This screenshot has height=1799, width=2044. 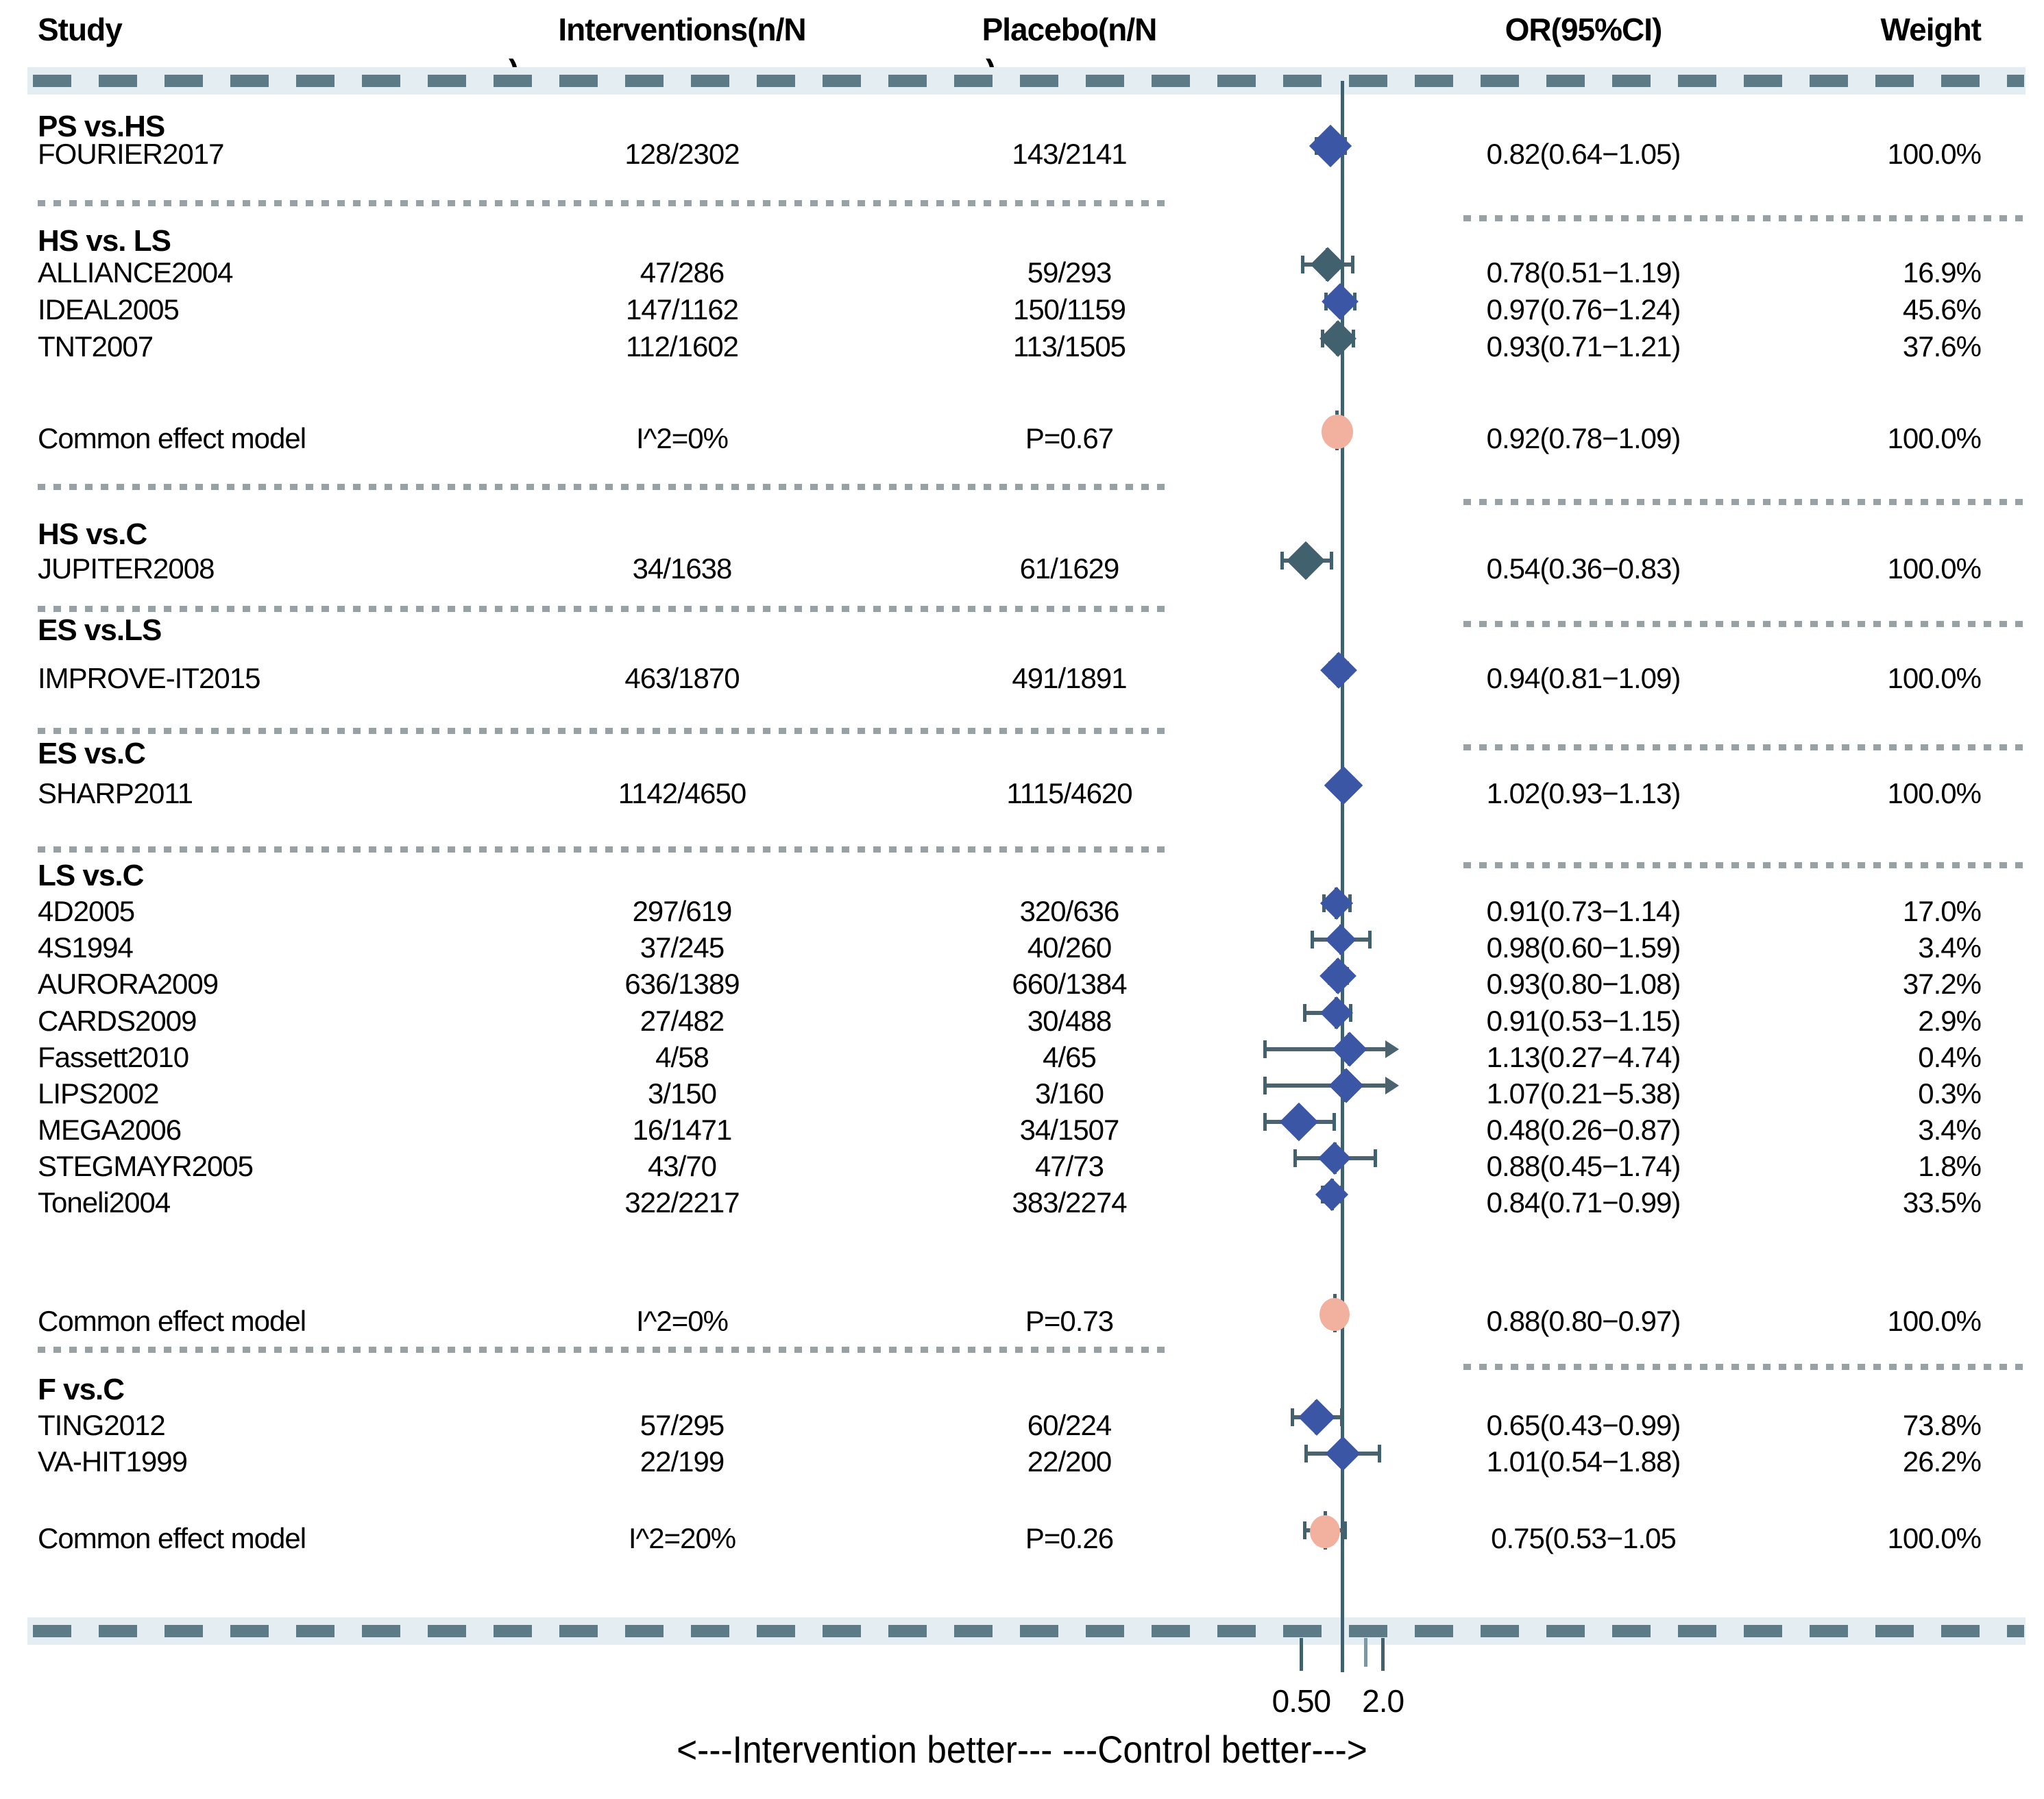 What do you see at coordinates (81, 29) in the screenshot?
I see `column-header-study: Study` at bounding box center [81, 29].